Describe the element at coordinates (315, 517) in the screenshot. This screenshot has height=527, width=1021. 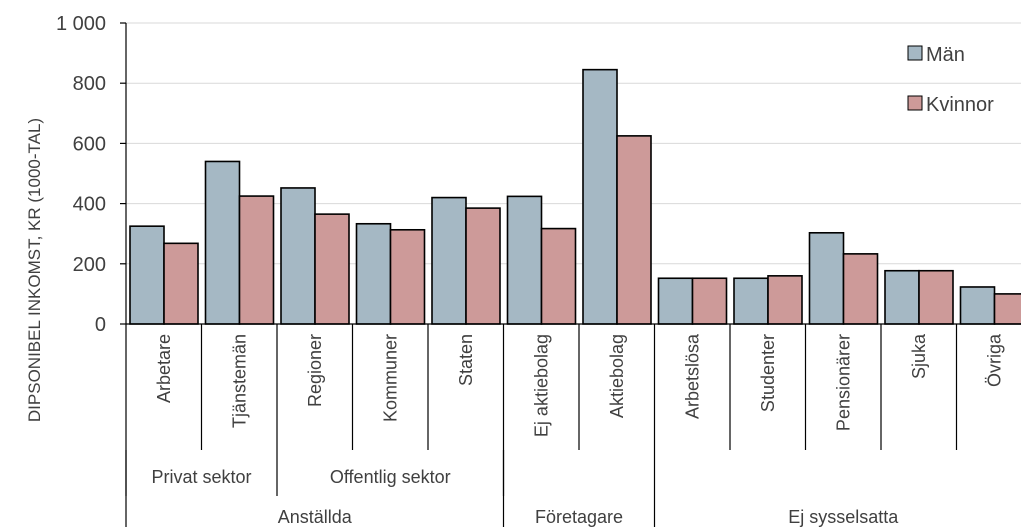
I see `group-label-level2: Anställda` at that location.